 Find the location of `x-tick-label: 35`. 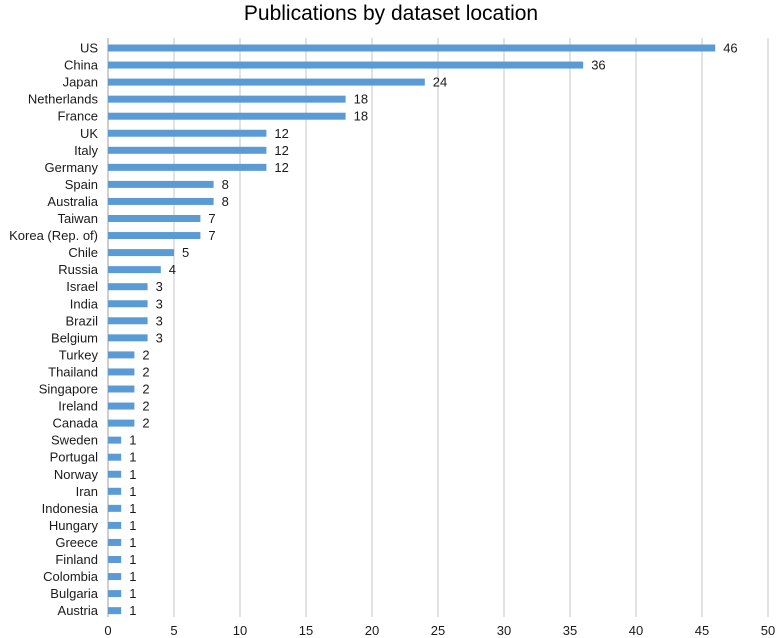

x-tick-label: 35 is located at coordinates (570, 630).